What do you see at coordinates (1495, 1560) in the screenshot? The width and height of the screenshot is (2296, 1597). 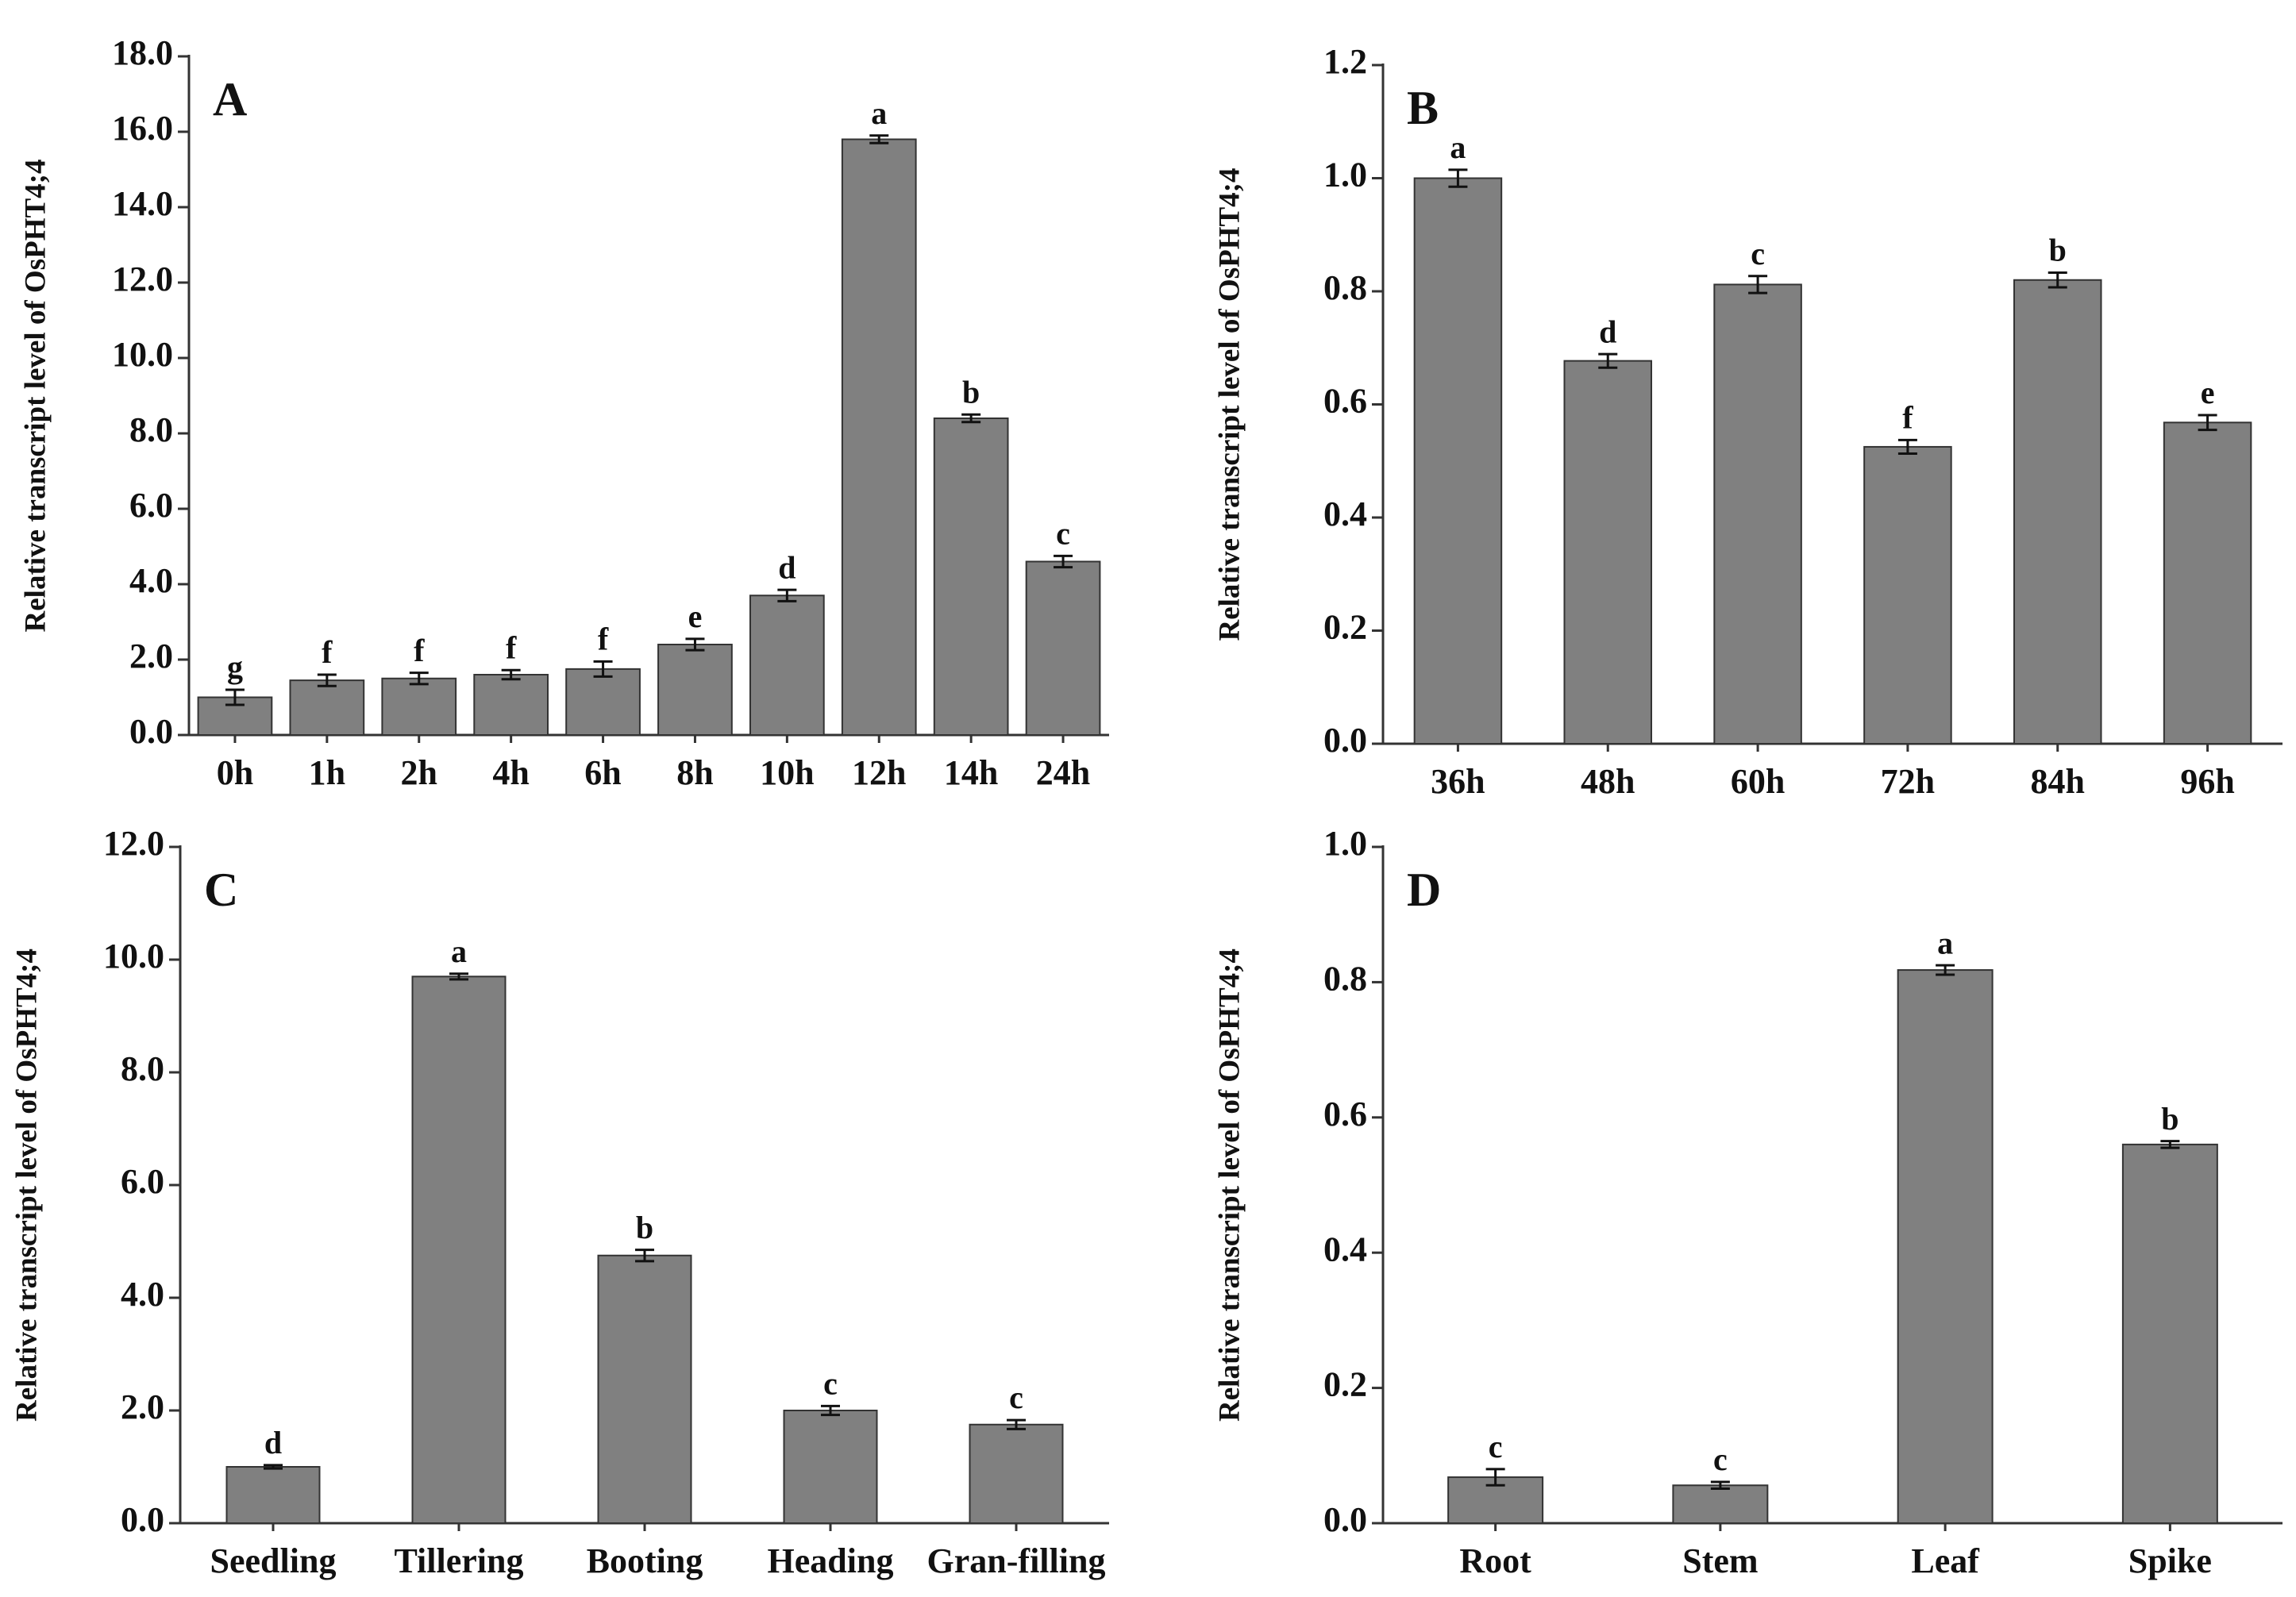 I see `x-tick-label: Root` at bounding box center [1495, 1560].